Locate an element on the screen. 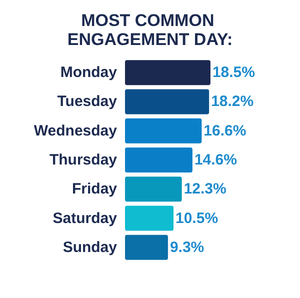 The image size is (300, 298). data-label: 10.5% is located at coordinates (197, 218).